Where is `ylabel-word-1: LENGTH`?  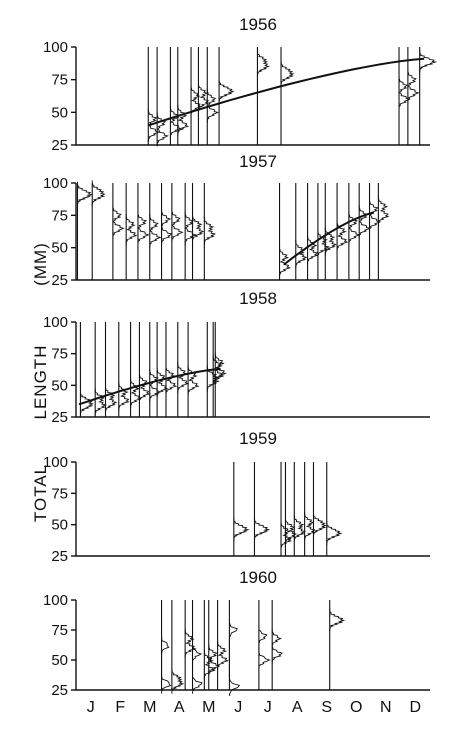 ylabel-word-1: LENGTH is located at coordinates (40, 382).